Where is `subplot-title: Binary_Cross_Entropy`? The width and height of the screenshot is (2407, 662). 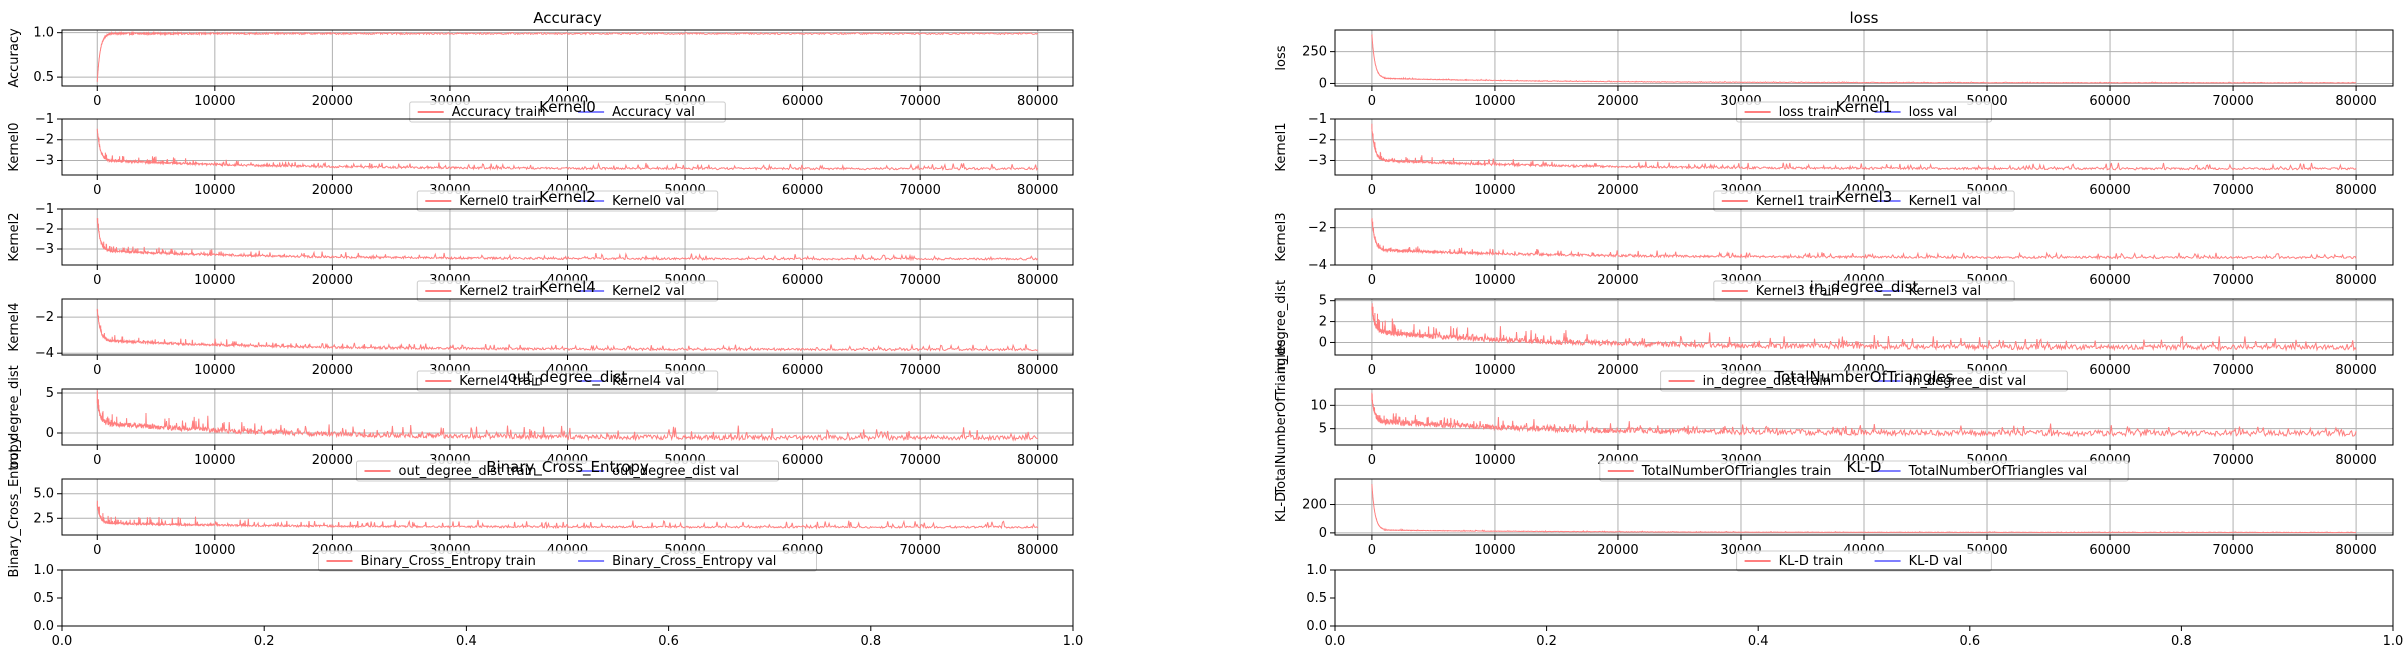 subplot-title: Binary_Cross_Entropy is located at coordinates (567, 467).